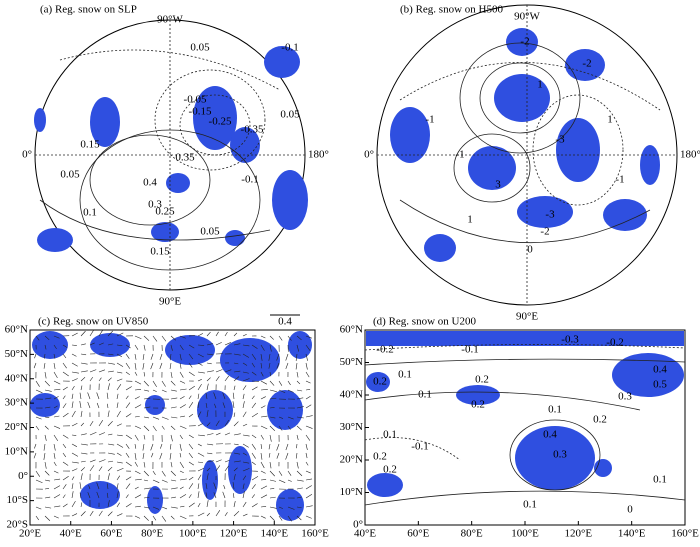 The width and height of the screenshot is (700, 547). Describe the element at coordinates (424, 322) in the screenshot. I see `panel-title: (d) Reg. snow on U200` at that location.